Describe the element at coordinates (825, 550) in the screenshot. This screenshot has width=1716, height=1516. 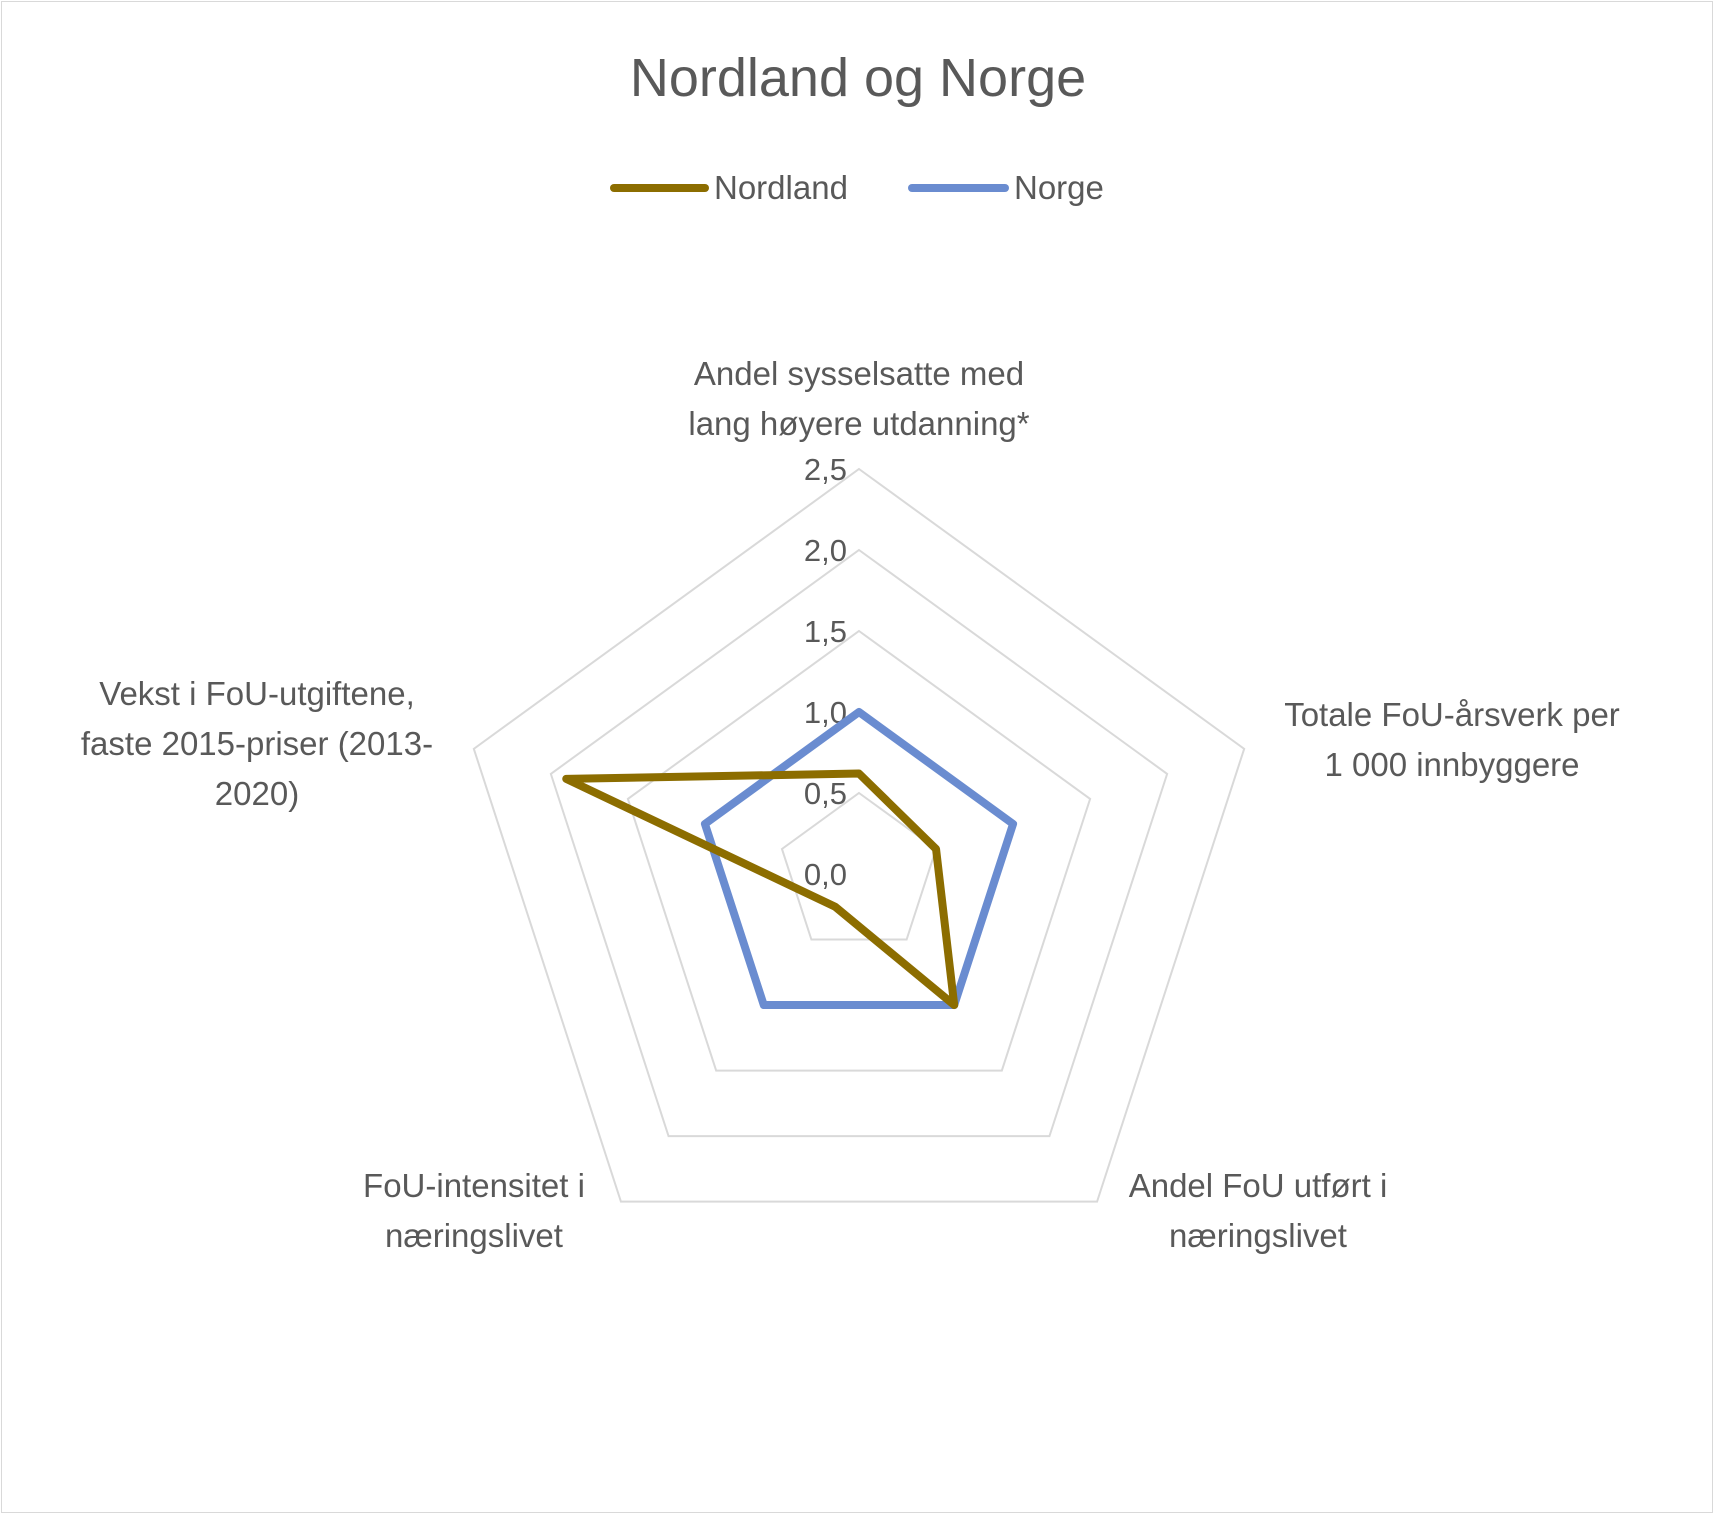
I see `tick-label: 2,0` at that location.